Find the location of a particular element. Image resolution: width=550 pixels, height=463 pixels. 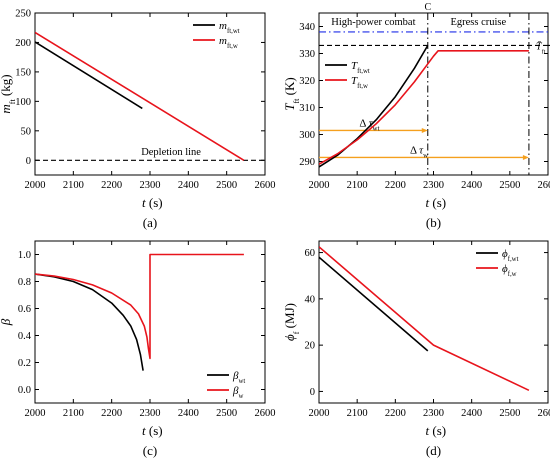

y-axis-label: mft (kg) is located at coordinates (8, 93).